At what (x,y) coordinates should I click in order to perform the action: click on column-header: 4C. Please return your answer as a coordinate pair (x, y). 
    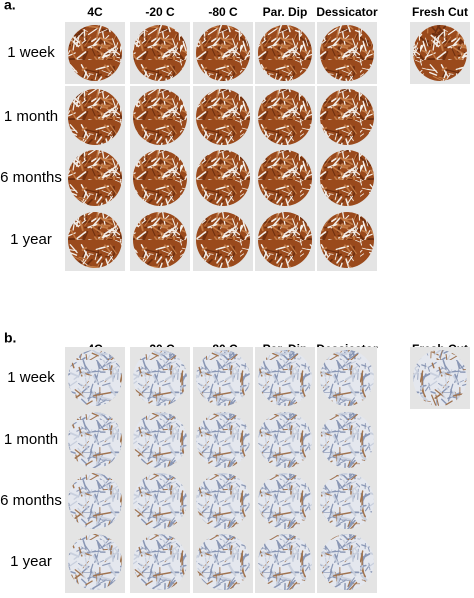
    Looking at the image, I should click on (95, 12).